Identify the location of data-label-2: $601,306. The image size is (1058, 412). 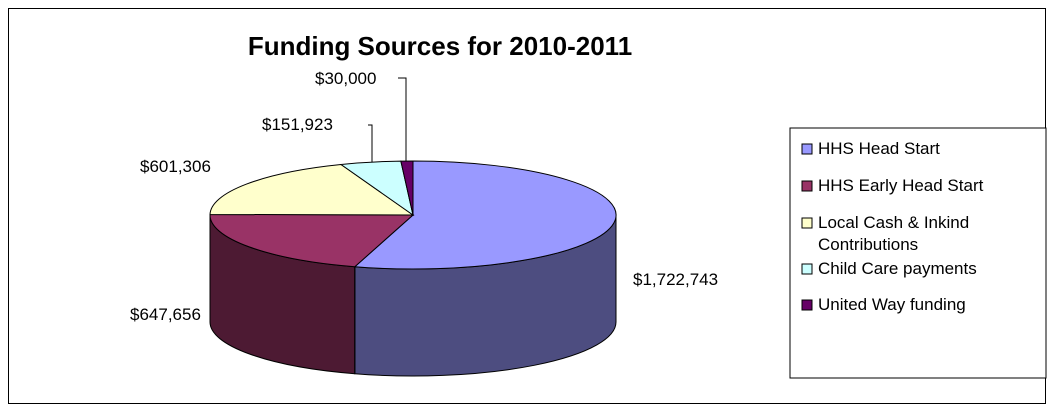
(175, 166).